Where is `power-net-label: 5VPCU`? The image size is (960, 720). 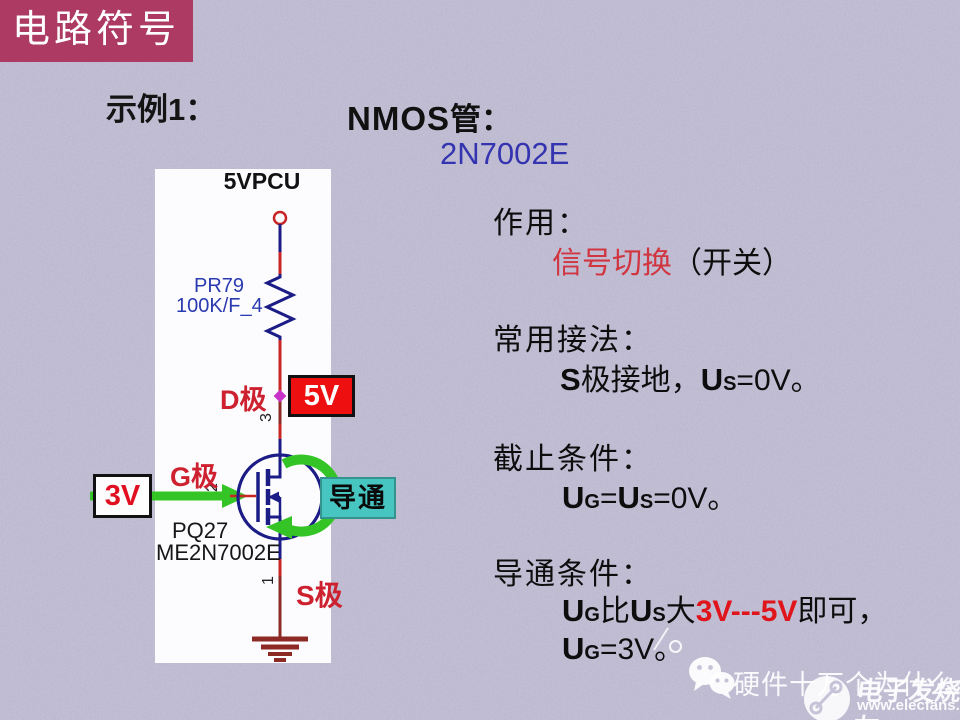 power-net-label: 5VPCU is located at coordinates (262, 181).